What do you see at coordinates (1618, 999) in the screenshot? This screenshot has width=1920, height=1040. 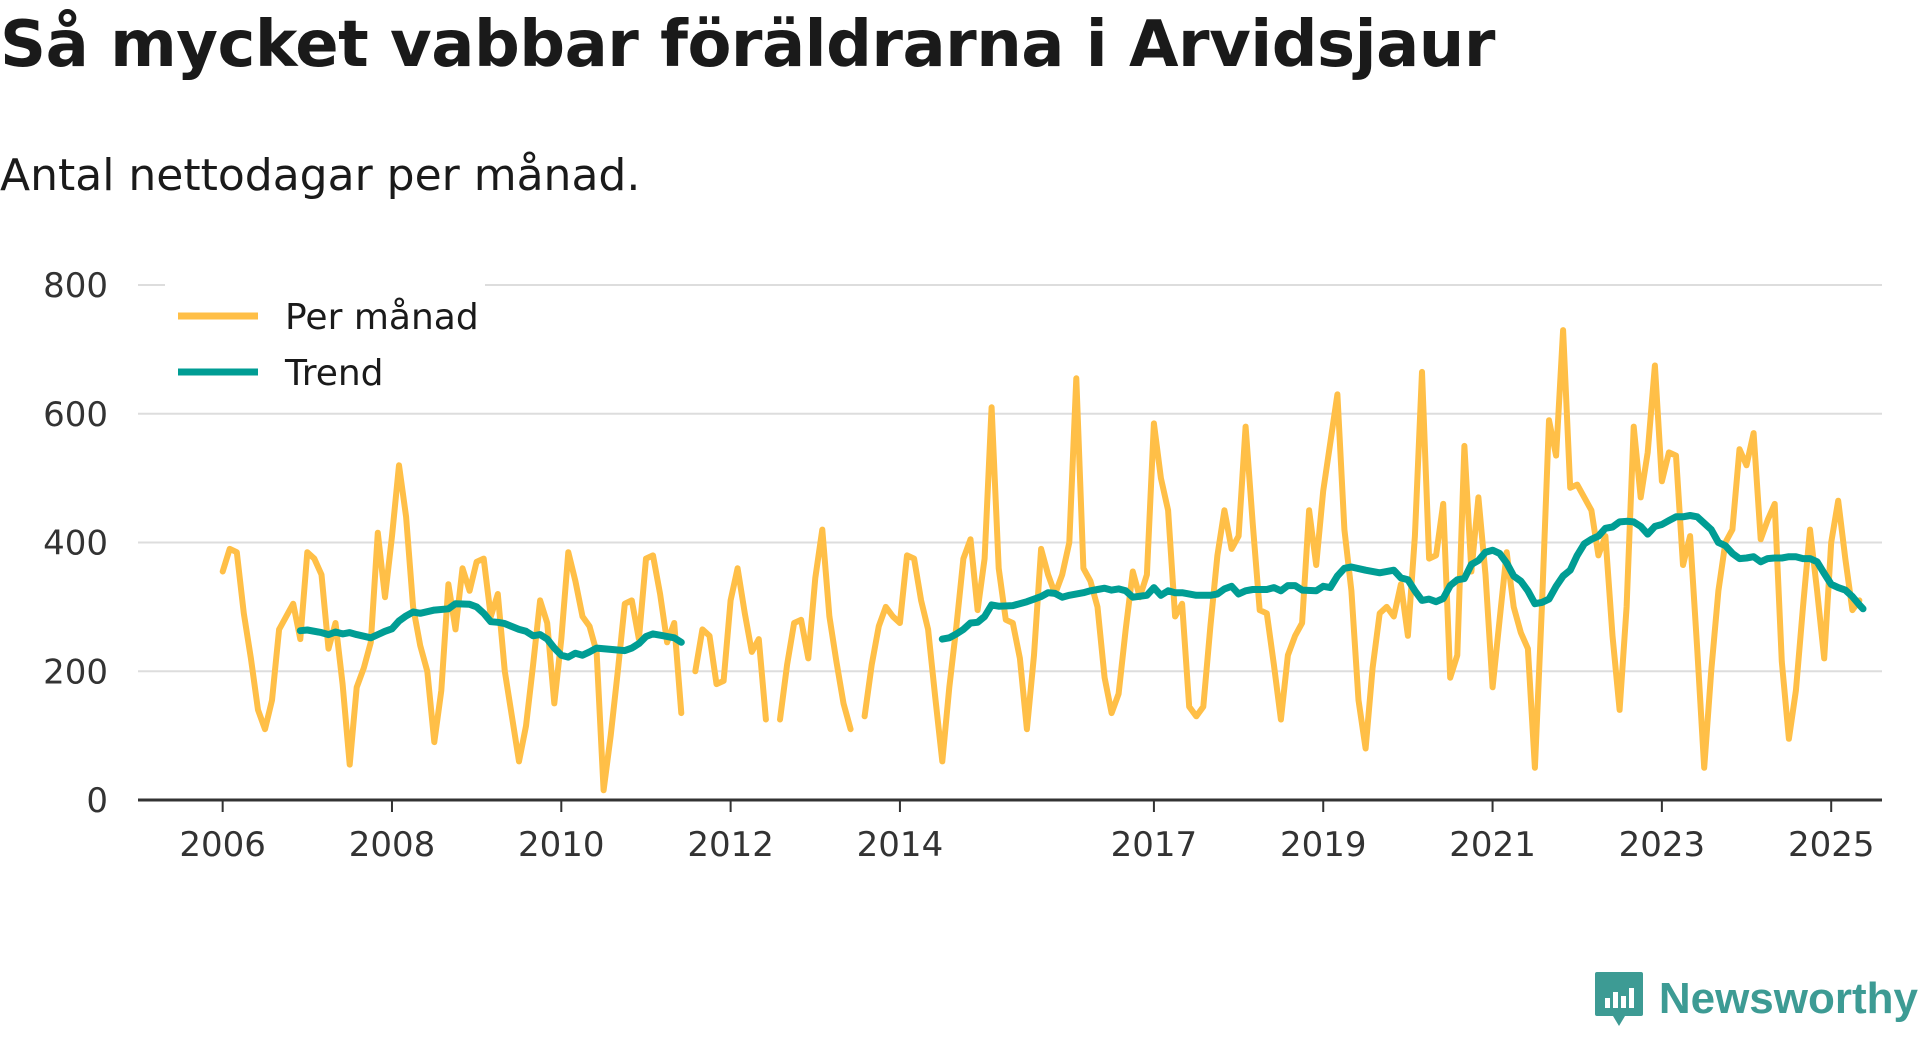 I see `newsworthy-logo-icon` at bounding box center [1618, 999].